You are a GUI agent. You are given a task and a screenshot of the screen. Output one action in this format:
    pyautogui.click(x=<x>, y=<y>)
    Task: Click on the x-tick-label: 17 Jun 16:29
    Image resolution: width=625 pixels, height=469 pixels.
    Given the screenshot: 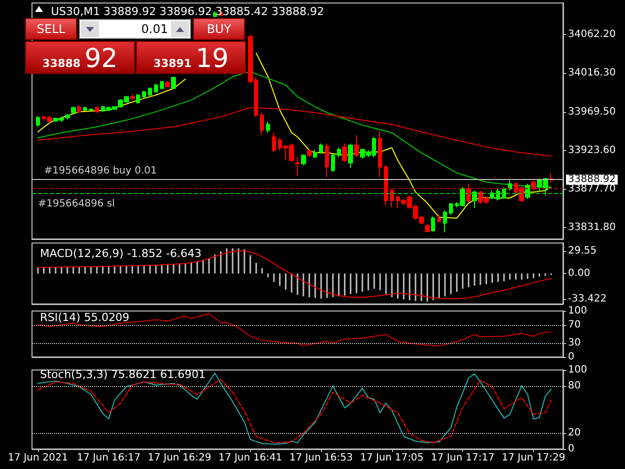 What is the action you would take?
    pyautogui.click(x=180, y=458)
    